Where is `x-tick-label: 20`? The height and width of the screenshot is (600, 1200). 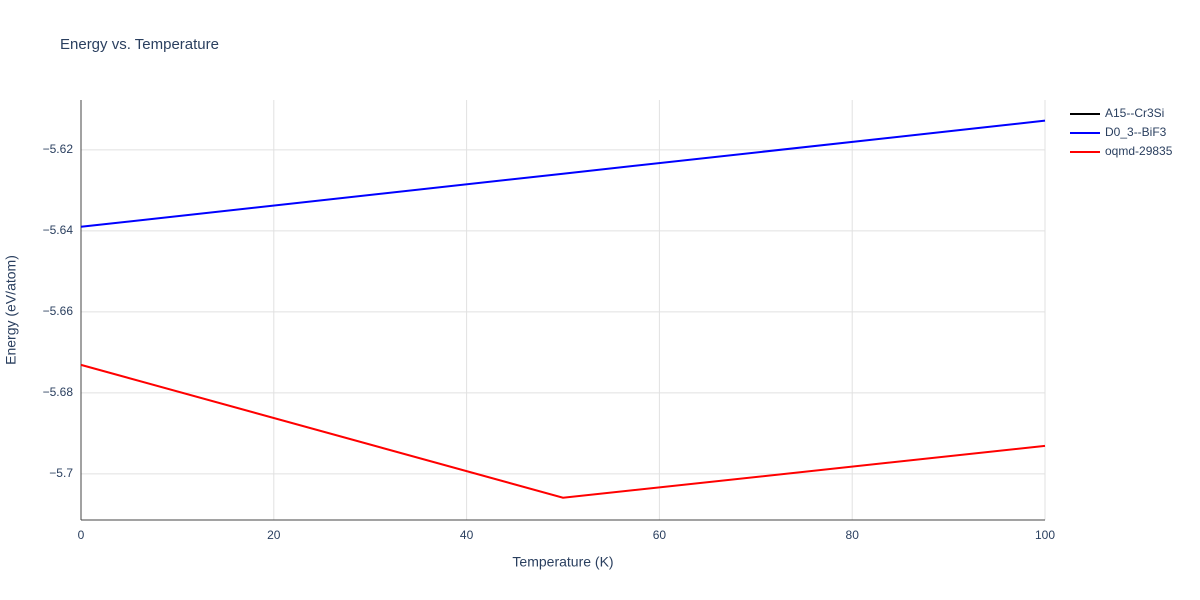
x-tick-label: 20 is located at coordinates (274, 535).